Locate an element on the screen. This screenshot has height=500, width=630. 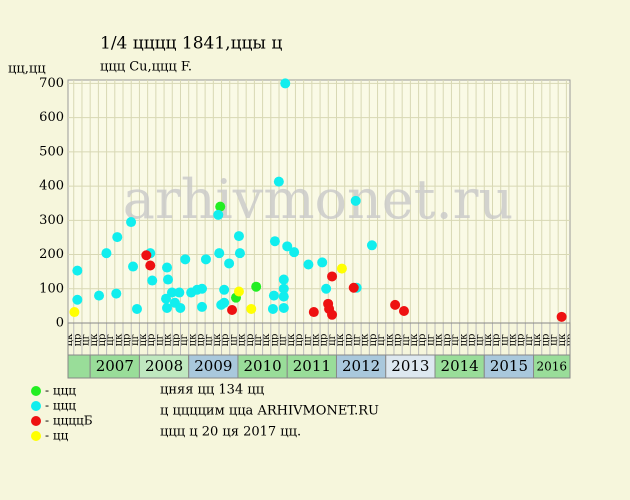
y-tick-label: 0 is located at coordinates (60, 323).